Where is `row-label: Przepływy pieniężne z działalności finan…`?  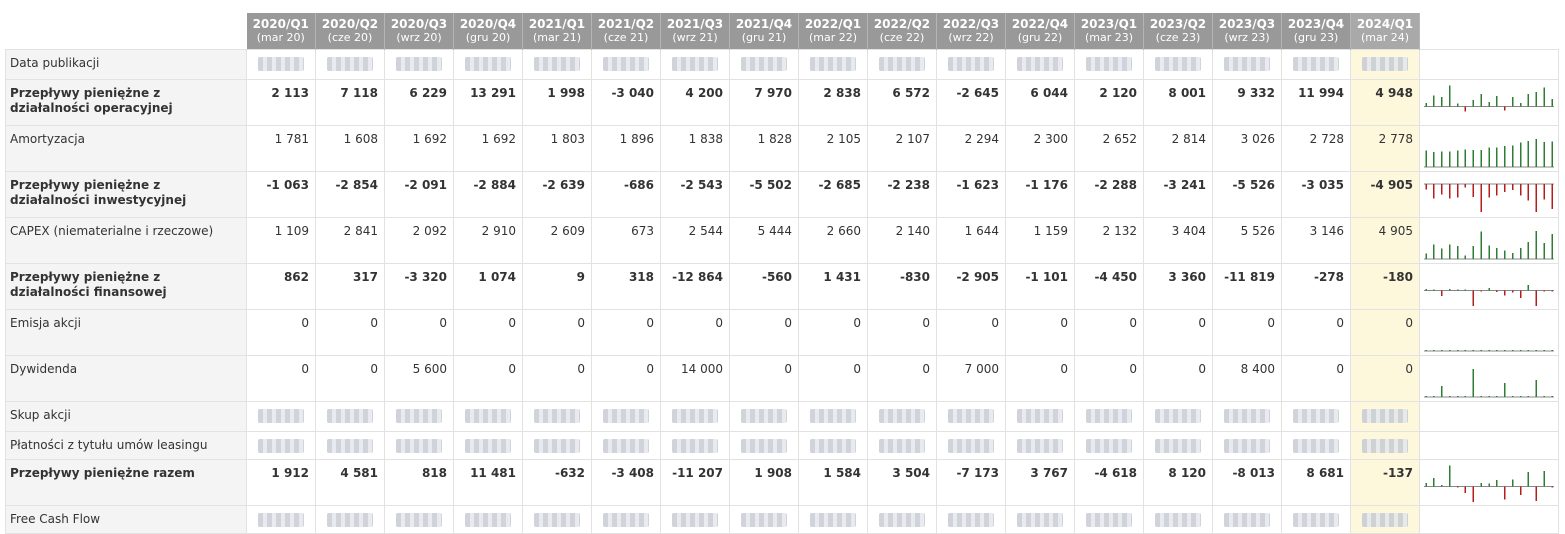
row-label: Przepływy pieniężne z działalności finan… is located at coordinates (126, 286).